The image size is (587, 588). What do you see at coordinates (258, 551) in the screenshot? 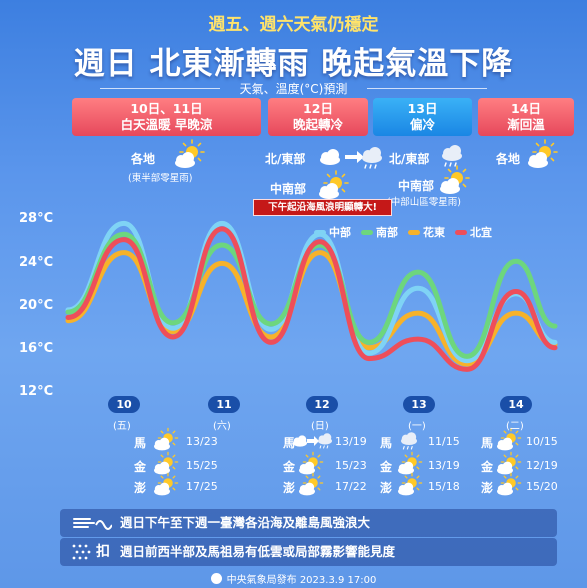
I see `alert-text: 週日前西半部及馬祖易有低雲或局部霧影響能見度` at bounding box center [258, 551].